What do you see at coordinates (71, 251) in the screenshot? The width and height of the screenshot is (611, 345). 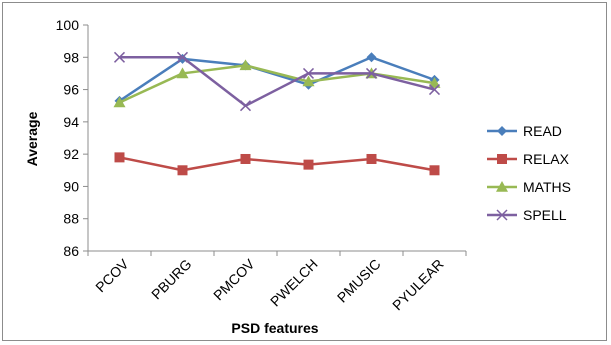 I see `y-tick-label: 86` at bounding box center [71, 251].